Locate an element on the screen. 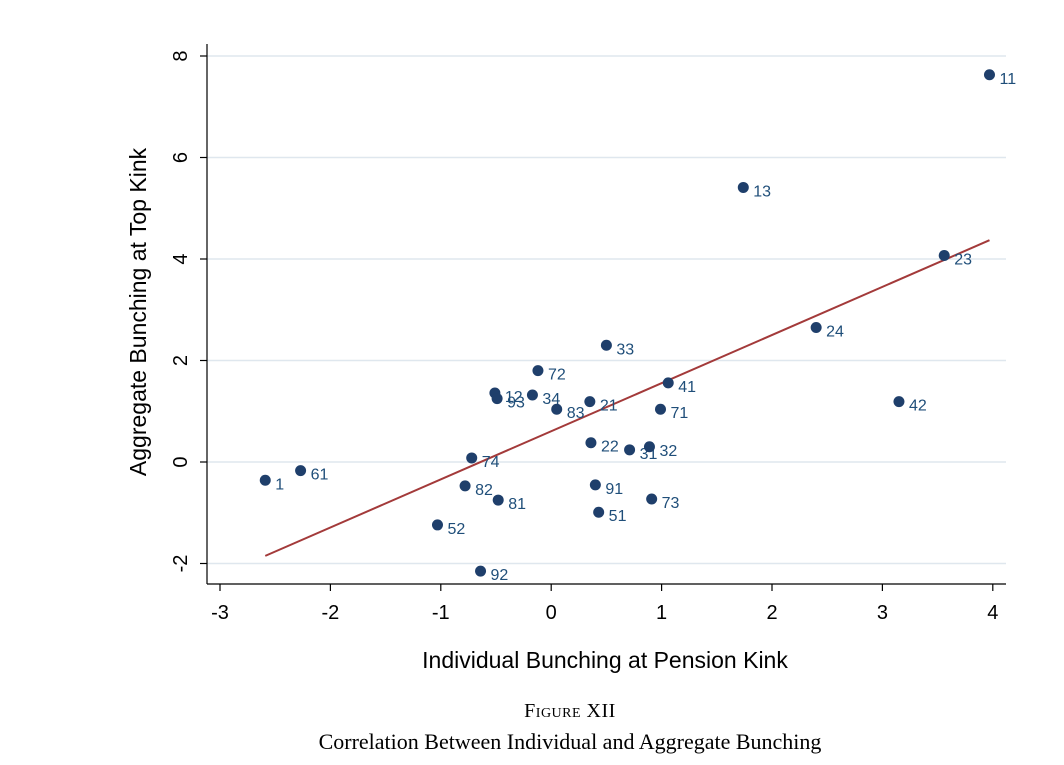 This screenshot has width=1064, height=765. point-label: 41 is located at coordinates (687, 387).